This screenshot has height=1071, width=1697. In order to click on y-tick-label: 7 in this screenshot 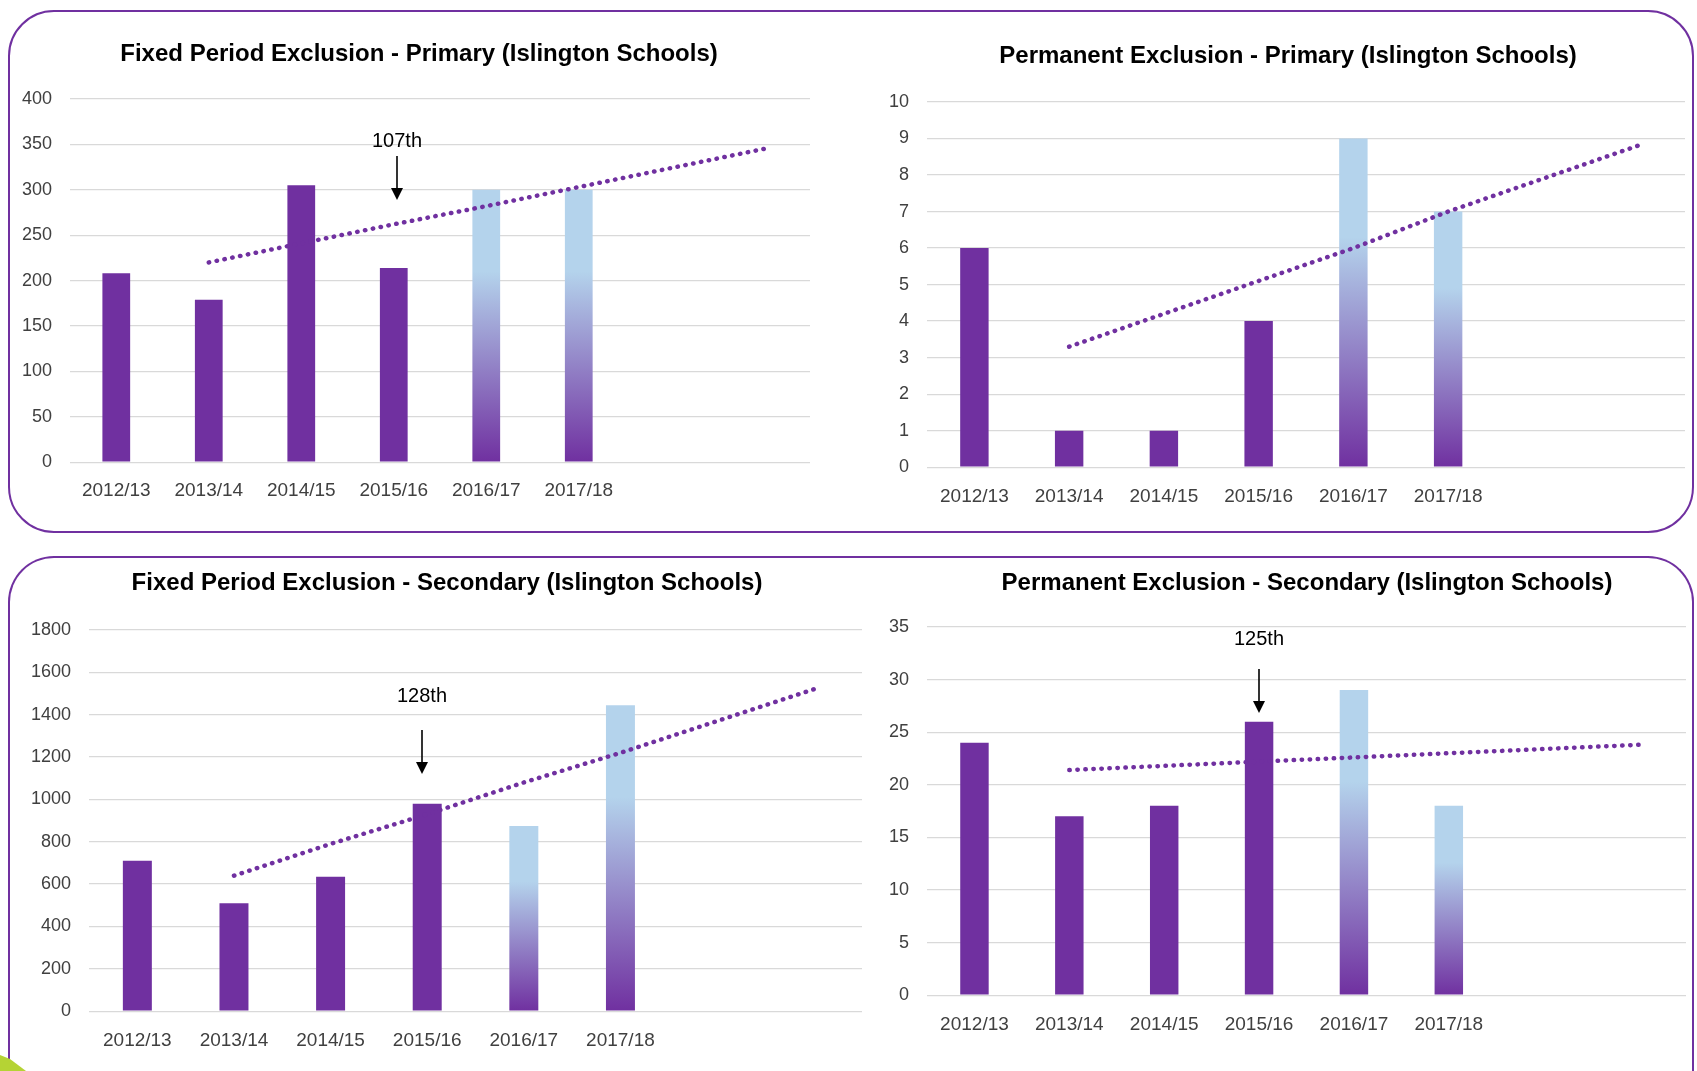, I will do `click(904, 210)`.